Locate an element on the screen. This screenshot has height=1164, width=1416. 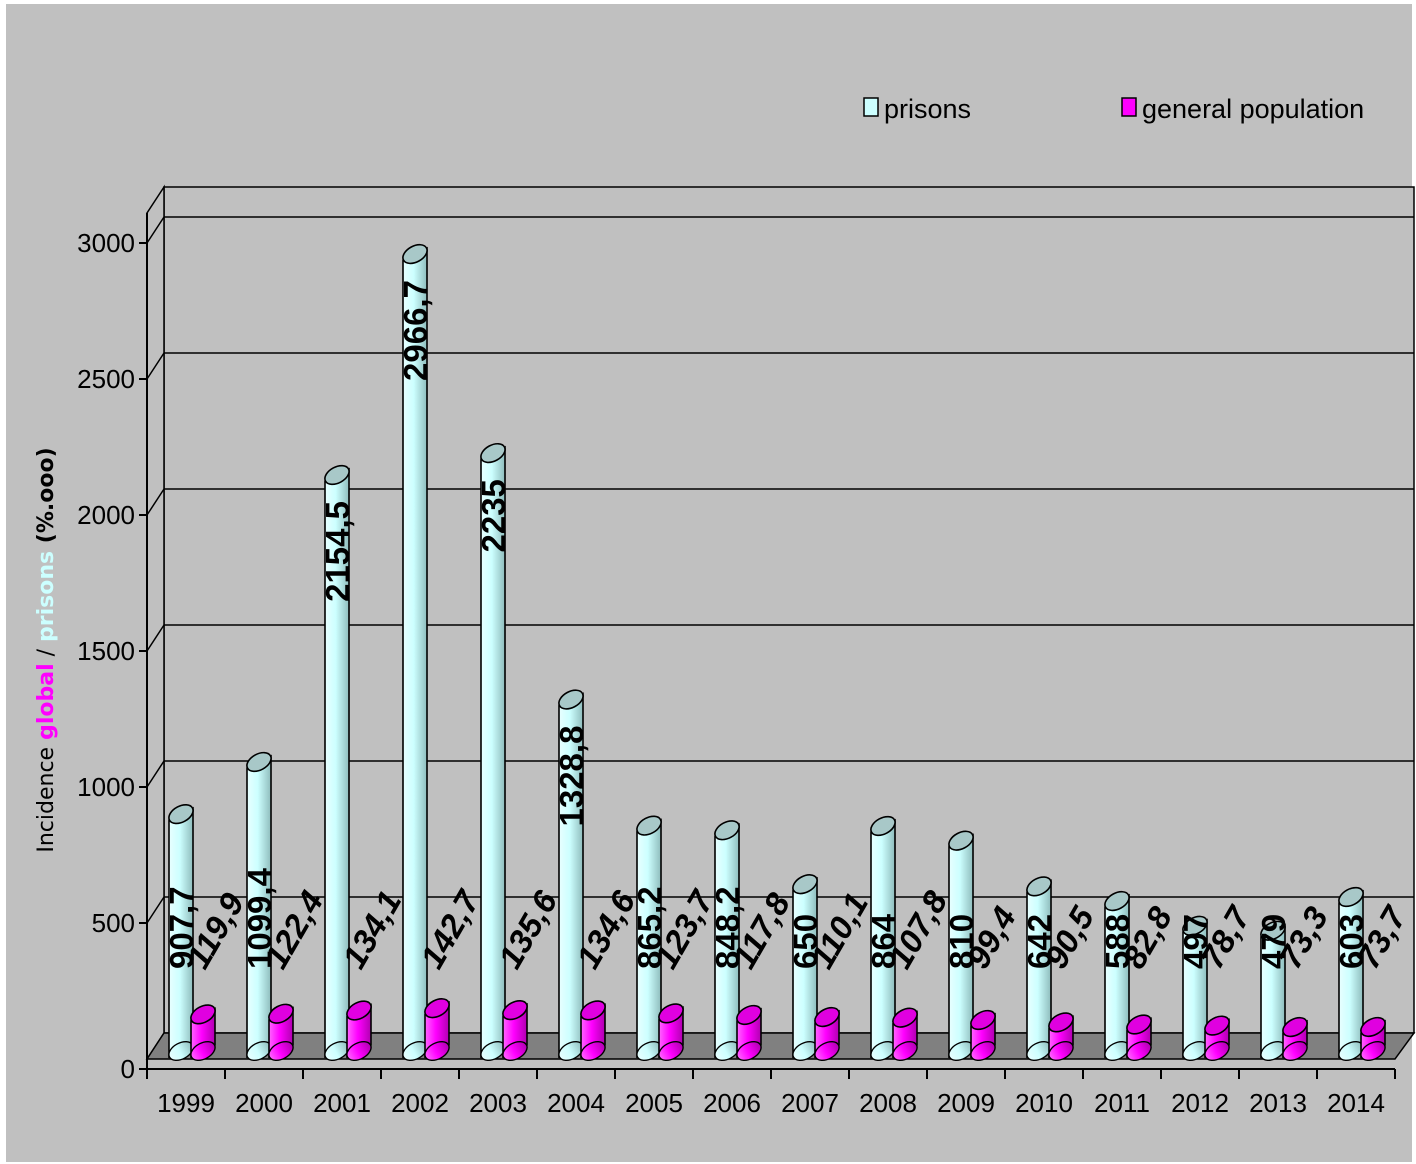
data-label-prisons: 865,2 is located at coordinates (649, 927).